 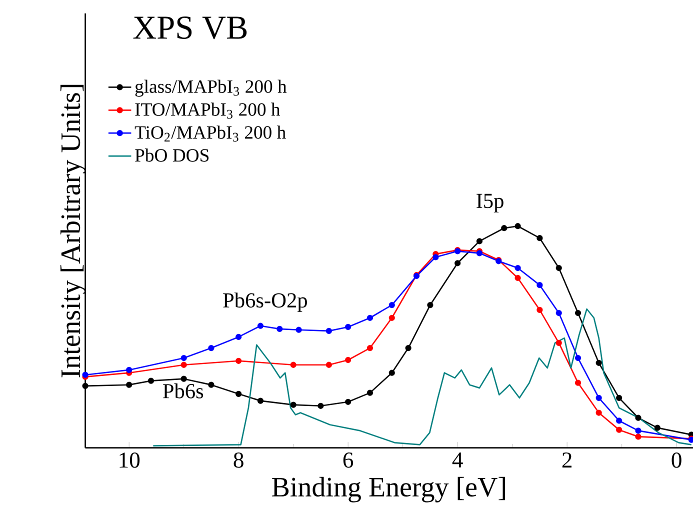 I want to click on annotation: Pb6s, so click(x=183, y=390).